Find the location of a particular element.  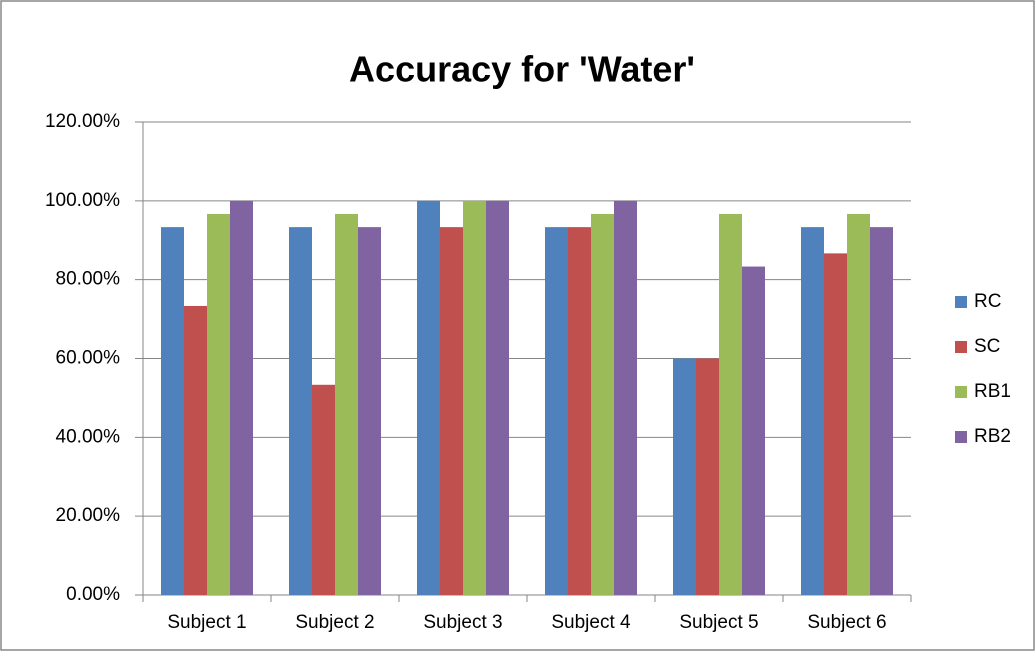

y-tick-label: 120.00% is located at coordinates (82, 121).